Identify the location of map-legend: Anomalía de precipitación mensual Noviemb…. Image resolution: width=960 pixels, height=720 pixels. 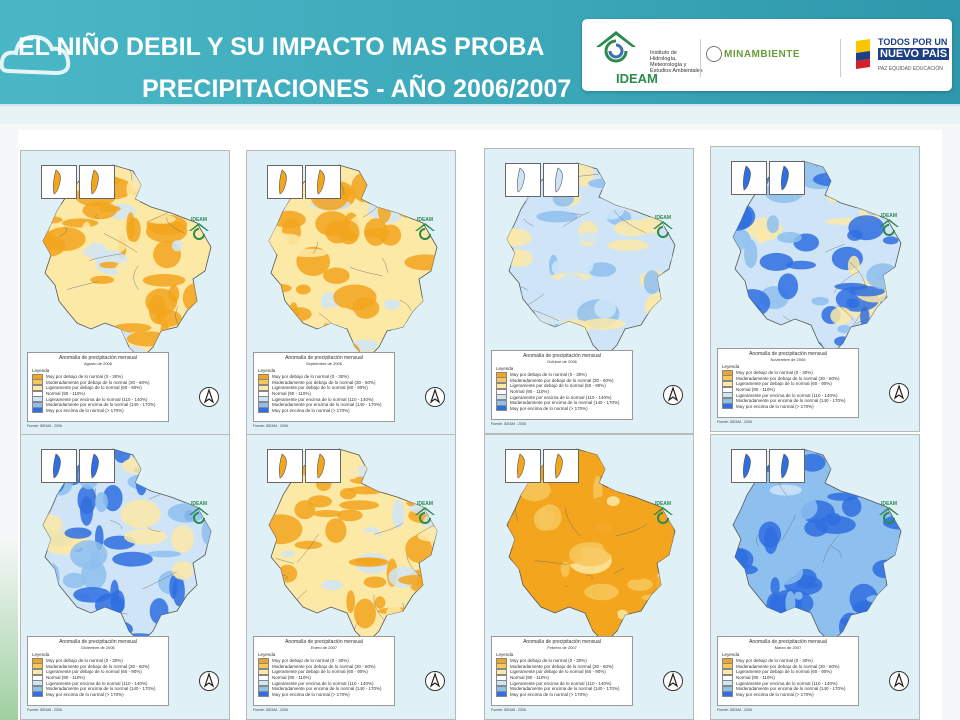
(788, 383).